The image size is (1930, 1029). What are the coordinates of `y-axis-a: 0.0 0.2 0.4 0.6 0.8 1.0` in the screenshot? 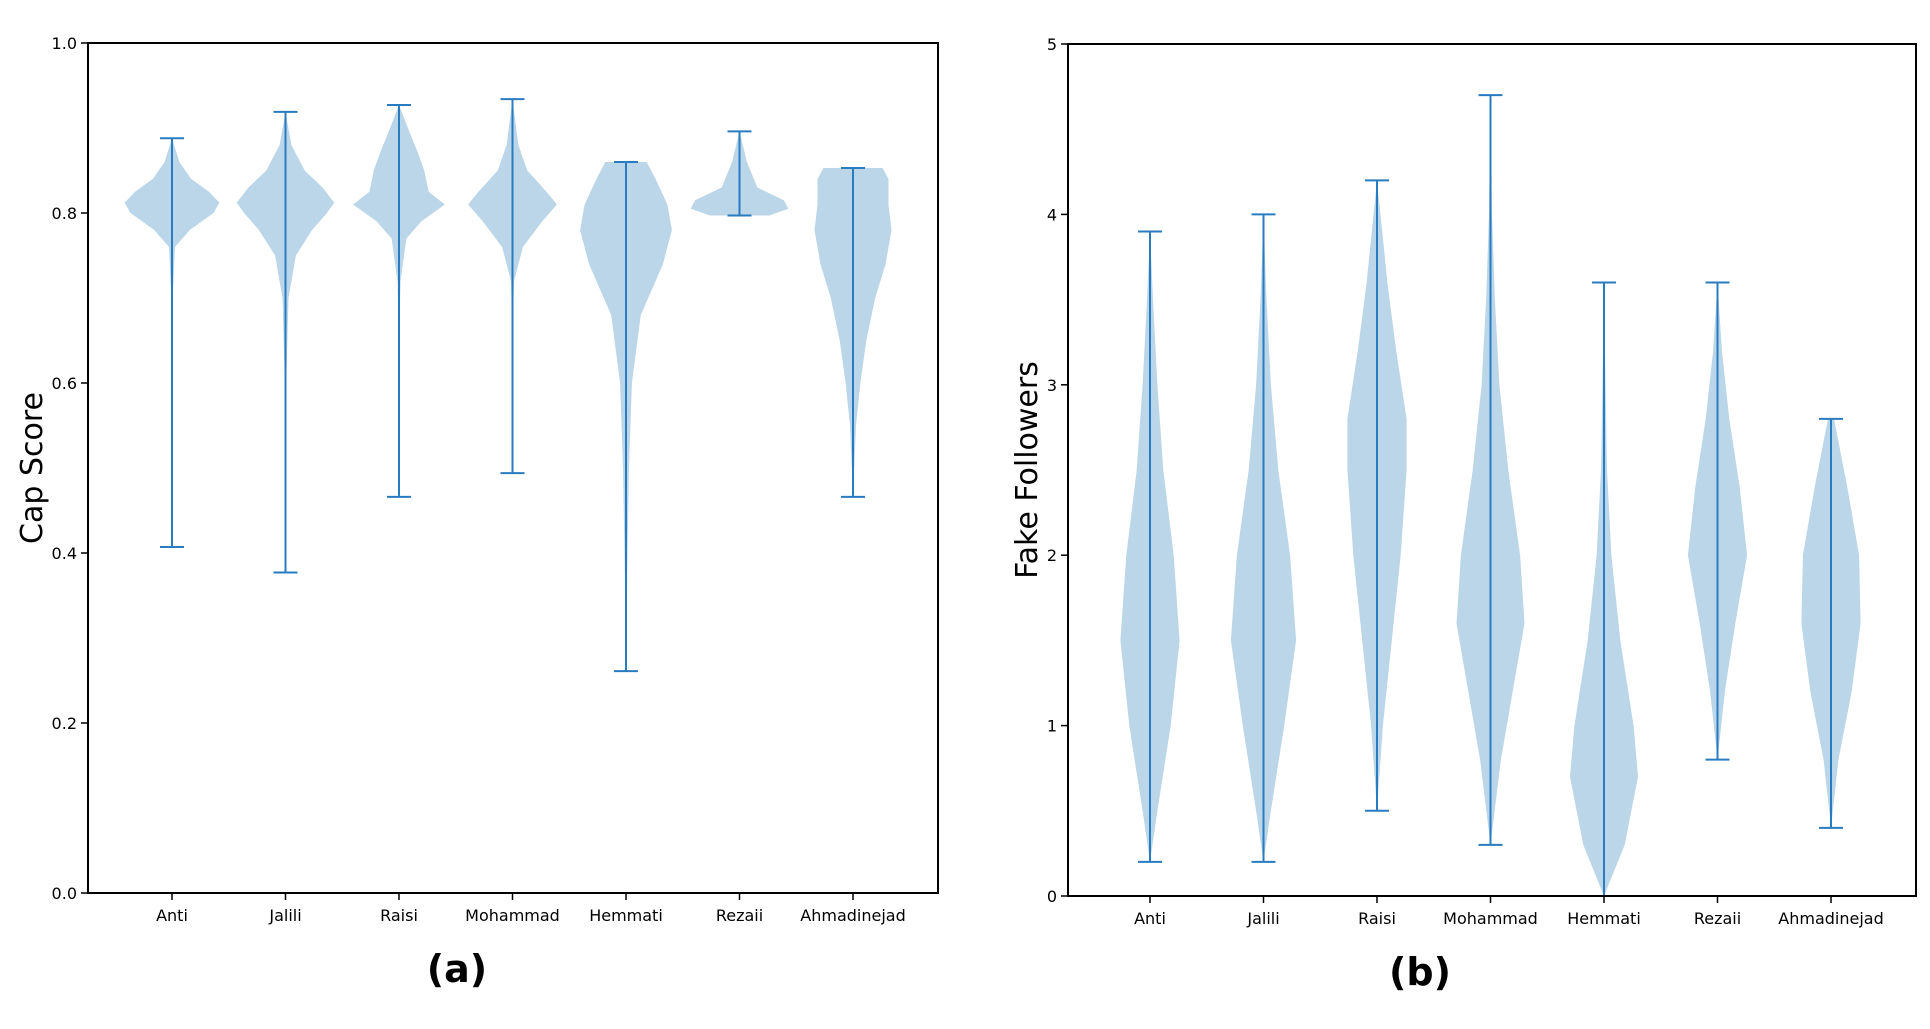 It's located at (70, 468).